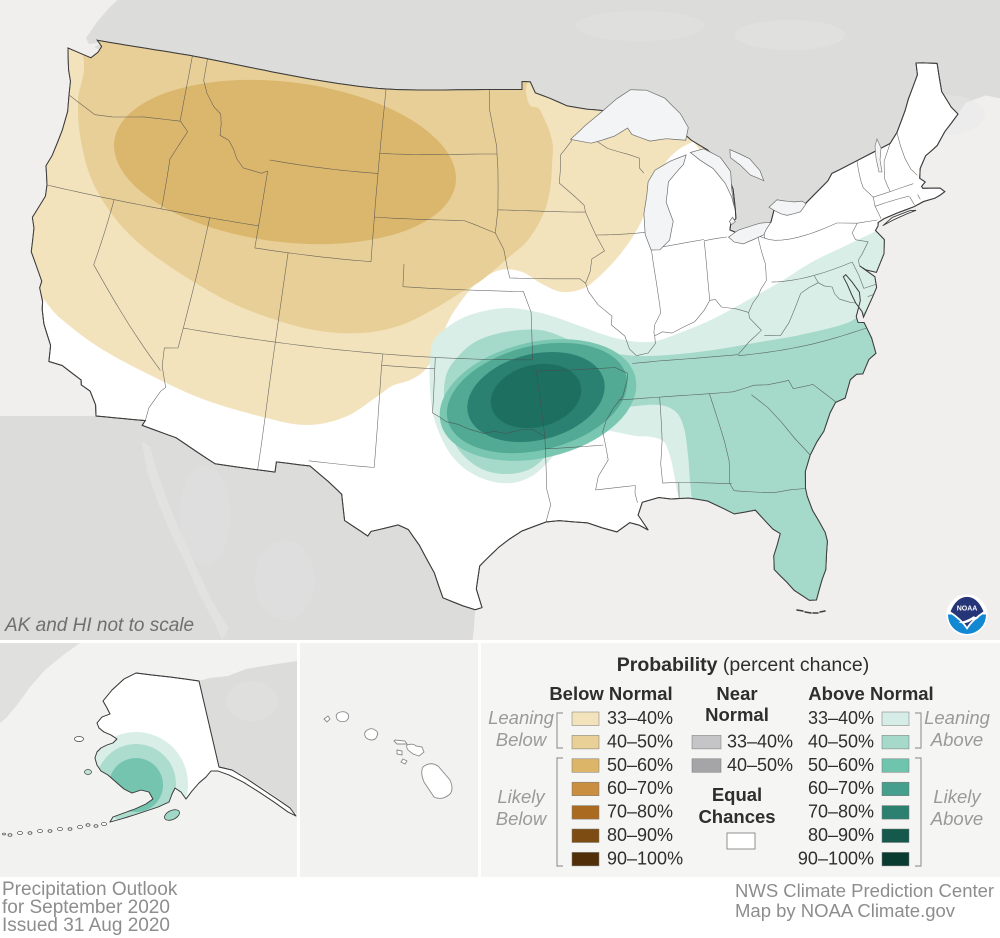  What do you see at coordinates (870, 693) in the screenshot?
I see `svg-text: Above Normal` at bounding box center [870, 693].